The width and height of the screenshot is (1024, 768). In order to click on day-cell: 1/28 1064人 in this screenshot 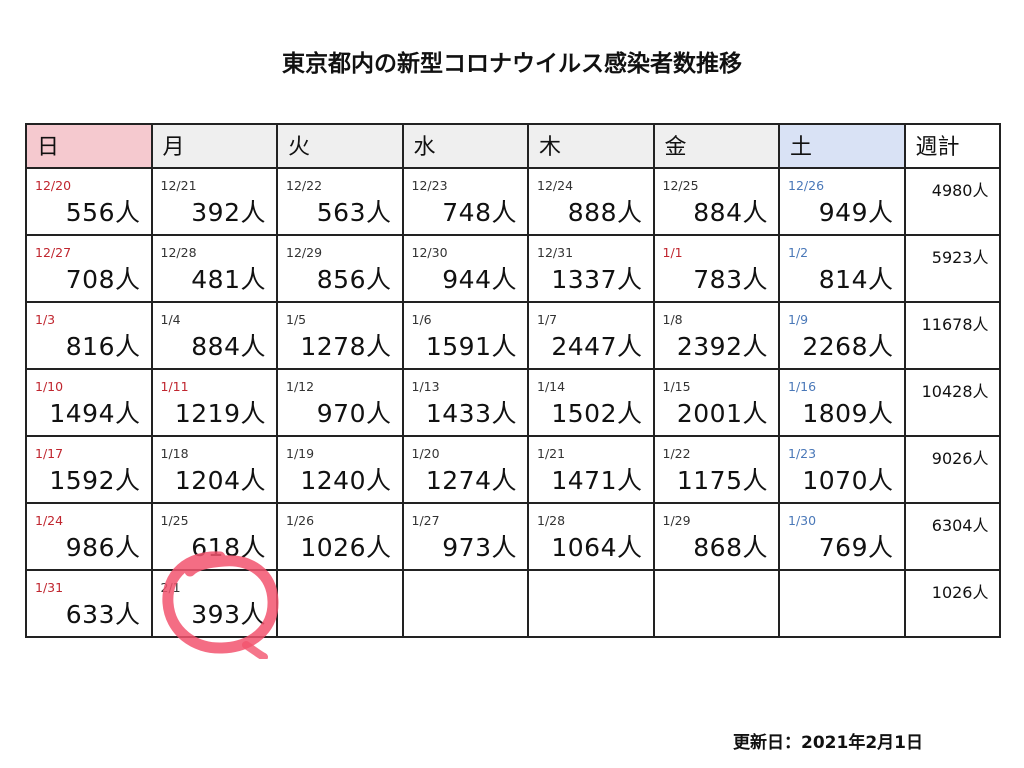, I will do `click(591, 536)`.